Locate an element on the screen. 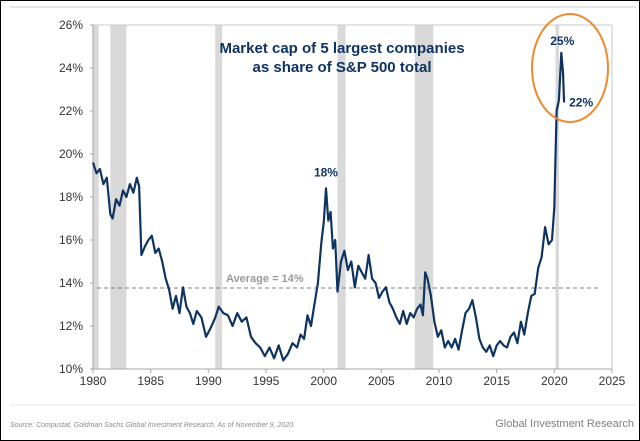 The image size is (640, 441). x-tick-label: 1990 is located at coordinates (208, 381).